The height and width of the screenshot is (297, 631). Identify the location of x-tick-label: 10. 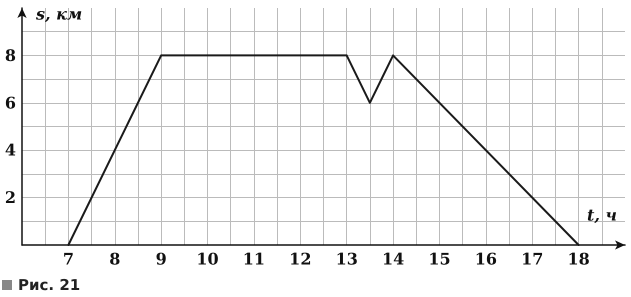
(207, 259).